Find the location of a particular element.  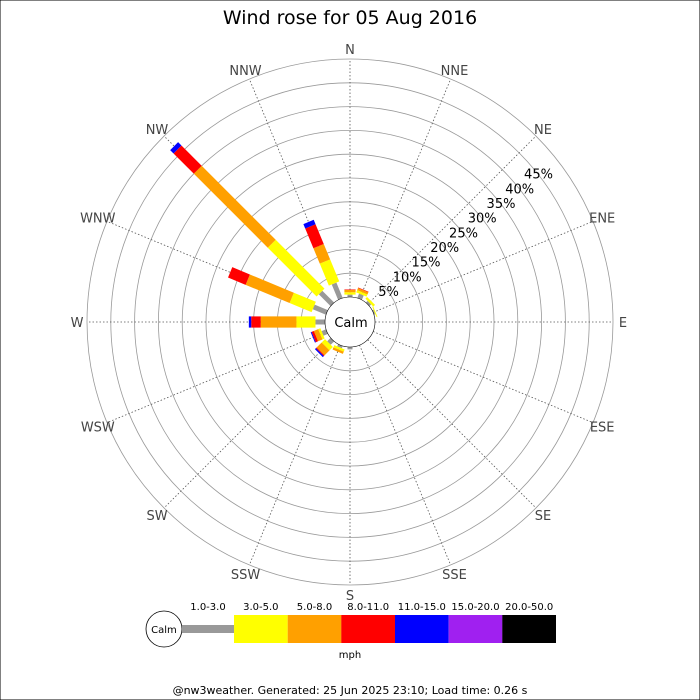

direction-label-sse: SSE is located at coordinates (454, 575).